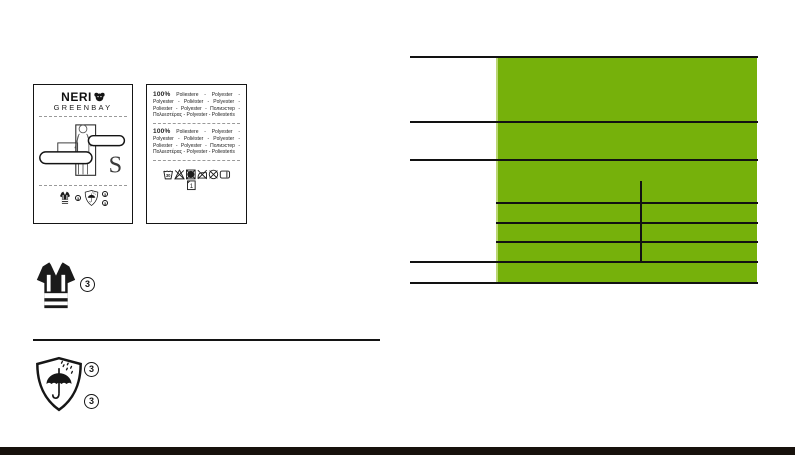  I want to click on do-not-tumble-dry-icon, so click(190, 174).